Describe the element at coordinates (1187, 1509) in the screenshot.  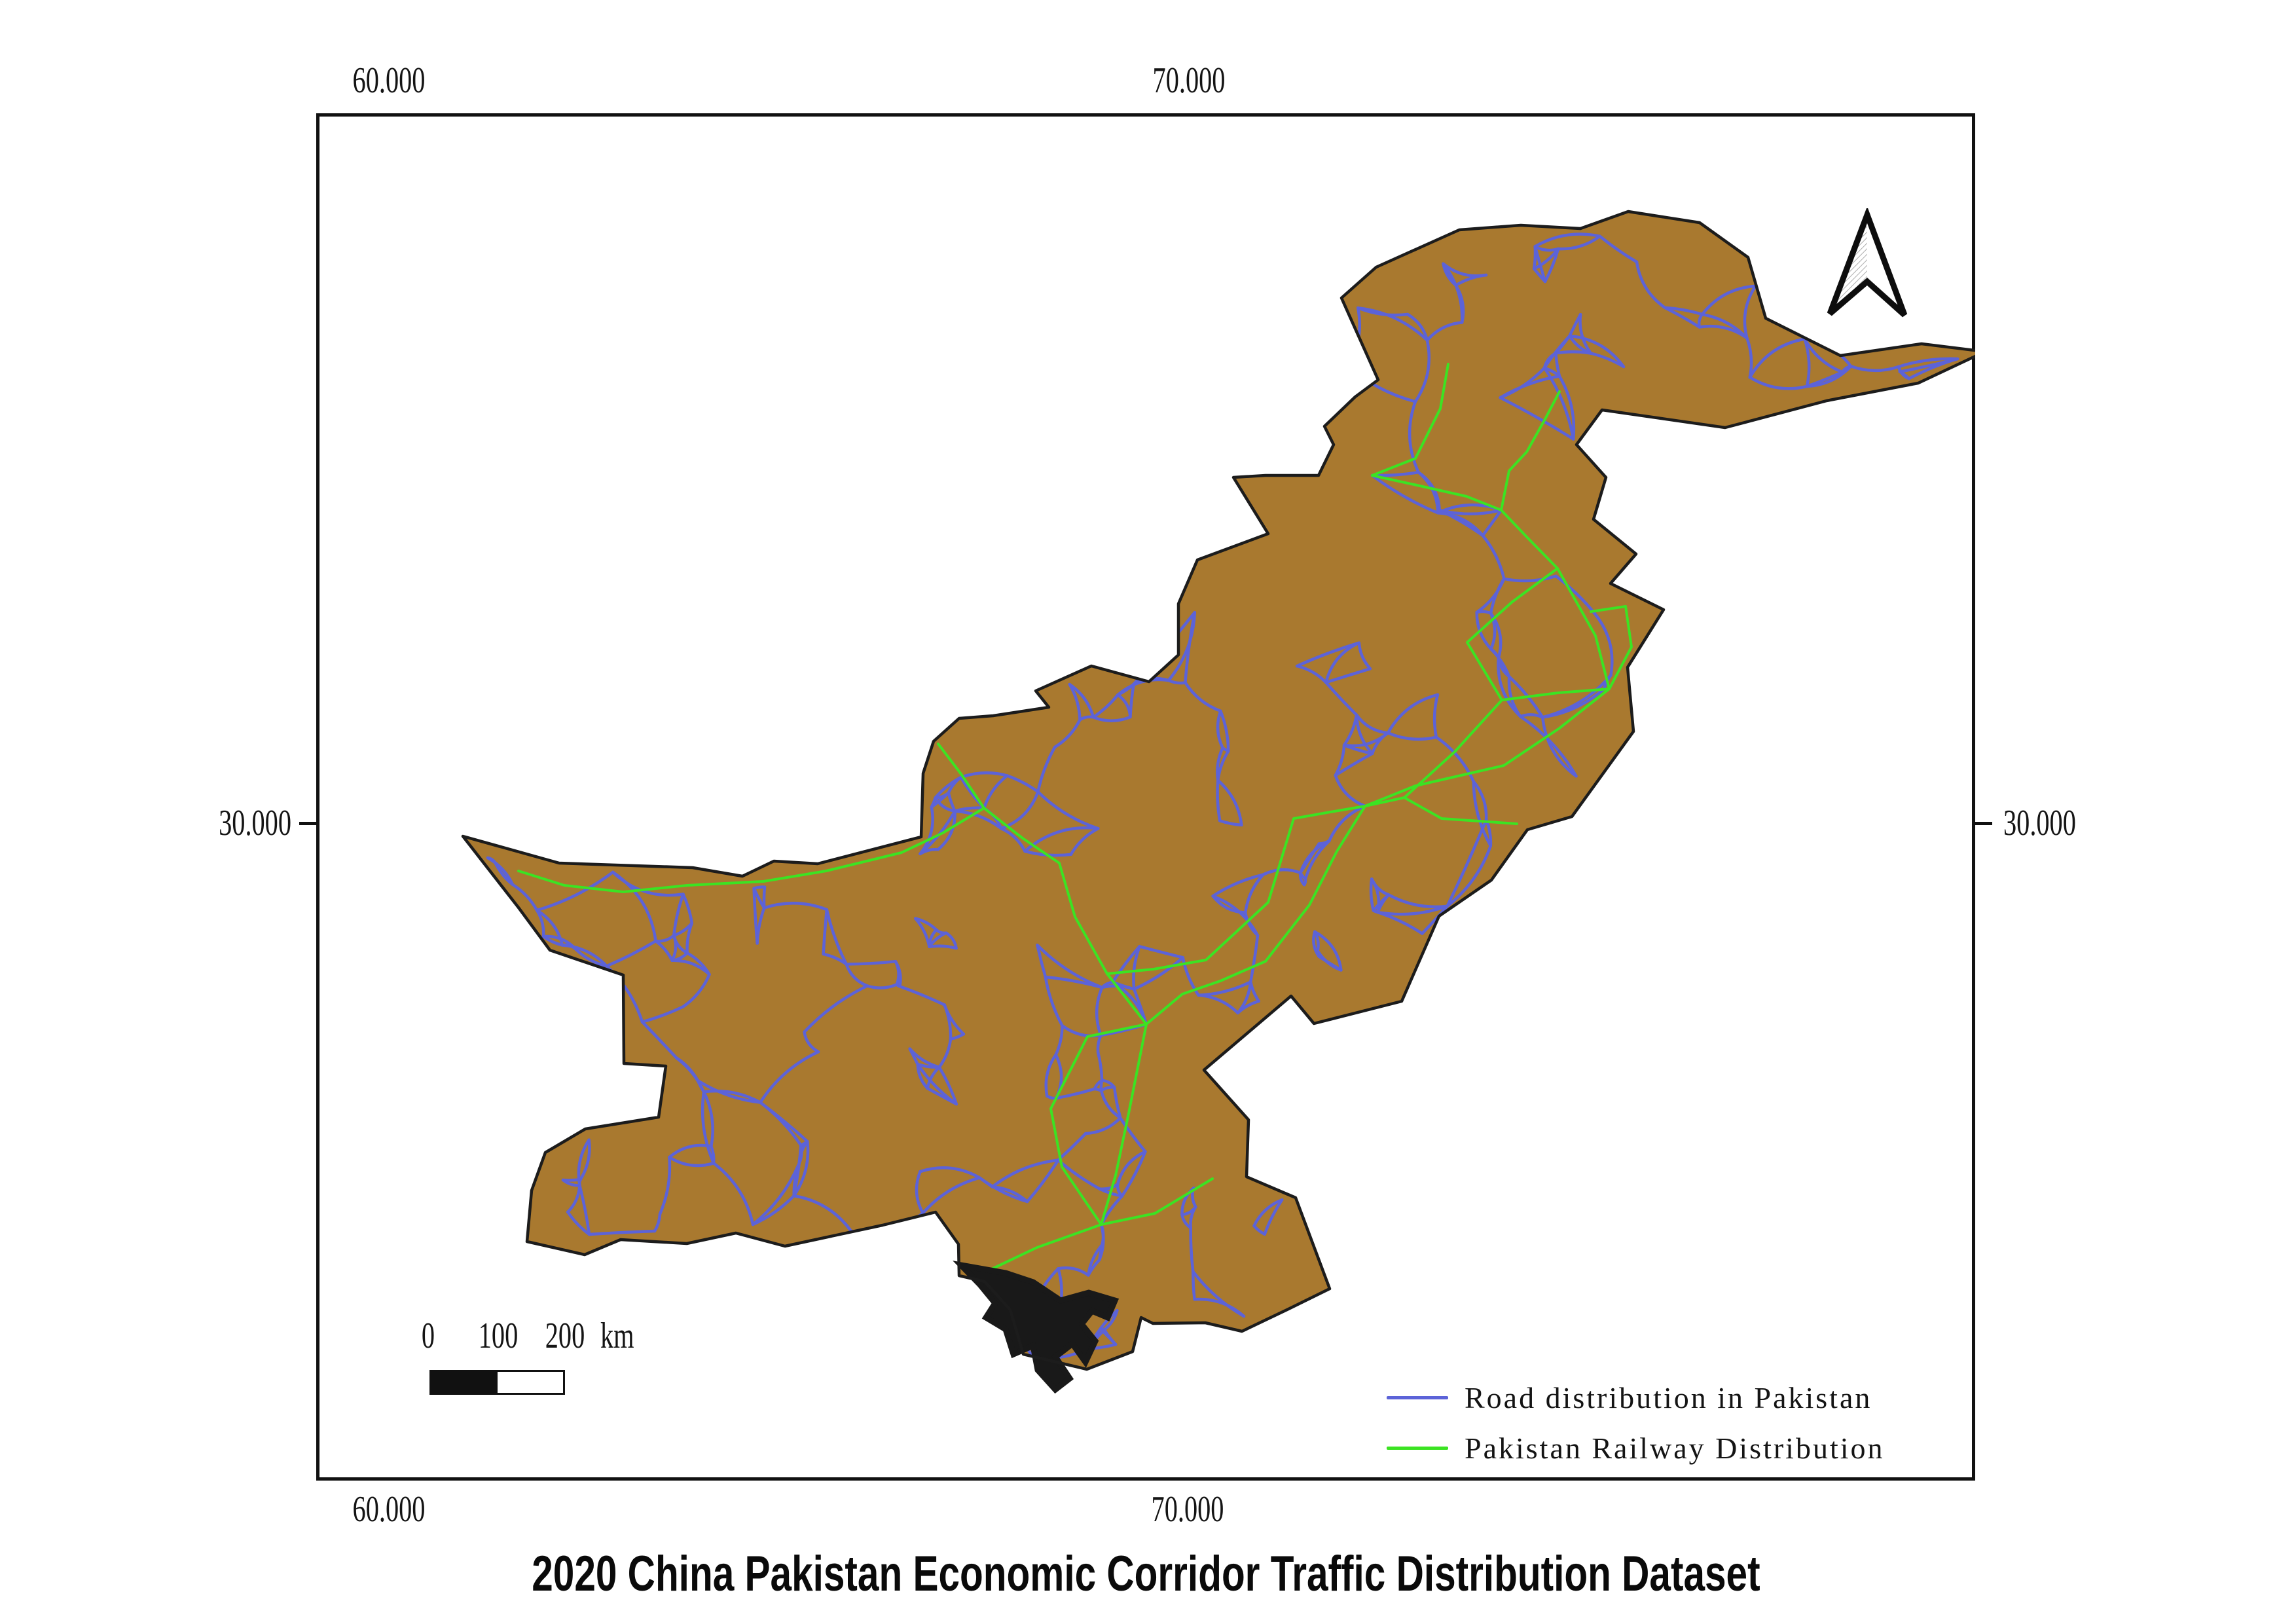
I see `axis-label-bottom-70: 70.000` at that location.